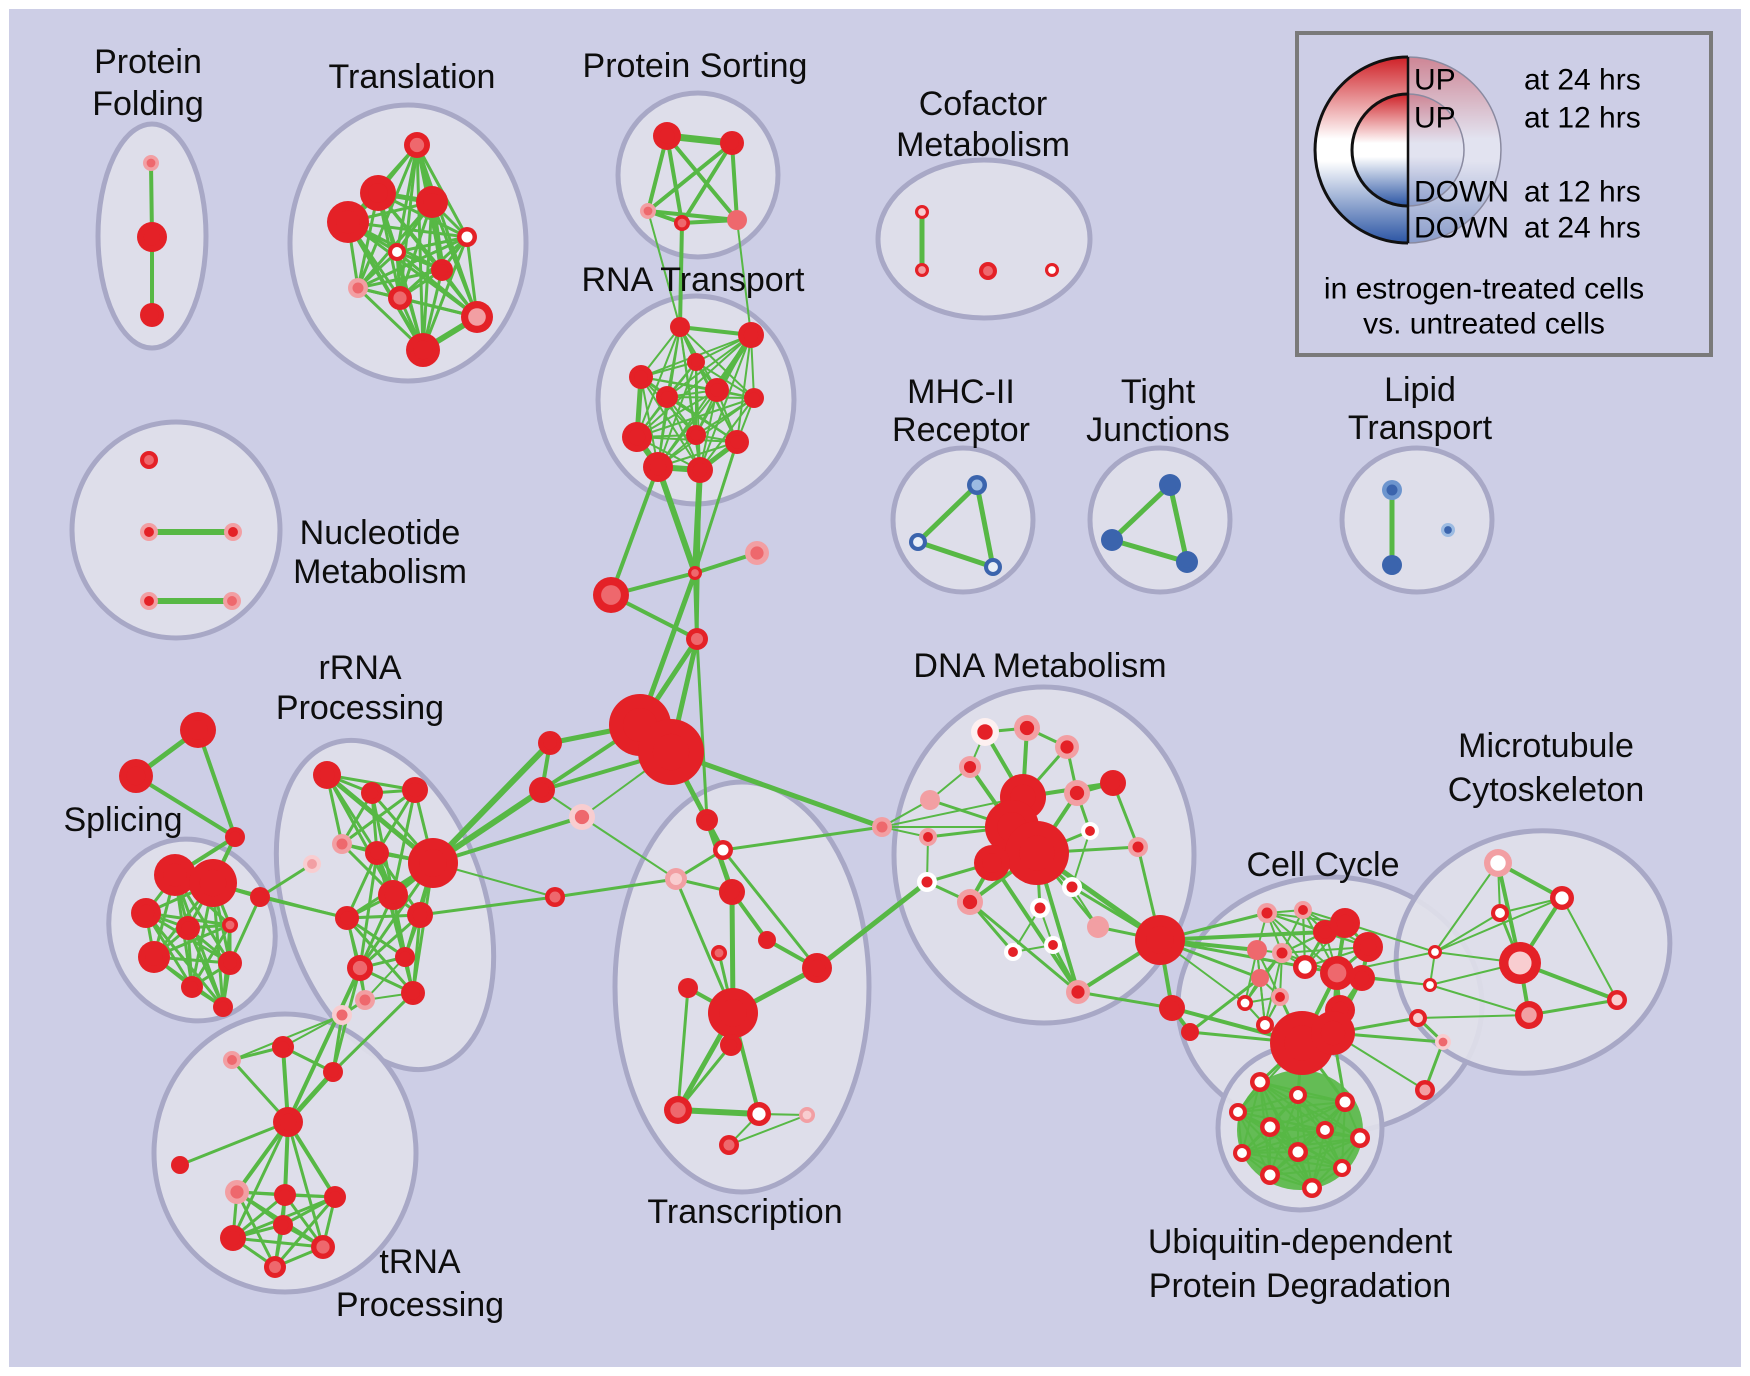 Image resolution: width=1750 pixels, height=1376 pixels. Describe the element at coordinates (1158, 392) in the screenshot. I see `cluster-label-tight-junctions: Tight` at that location.